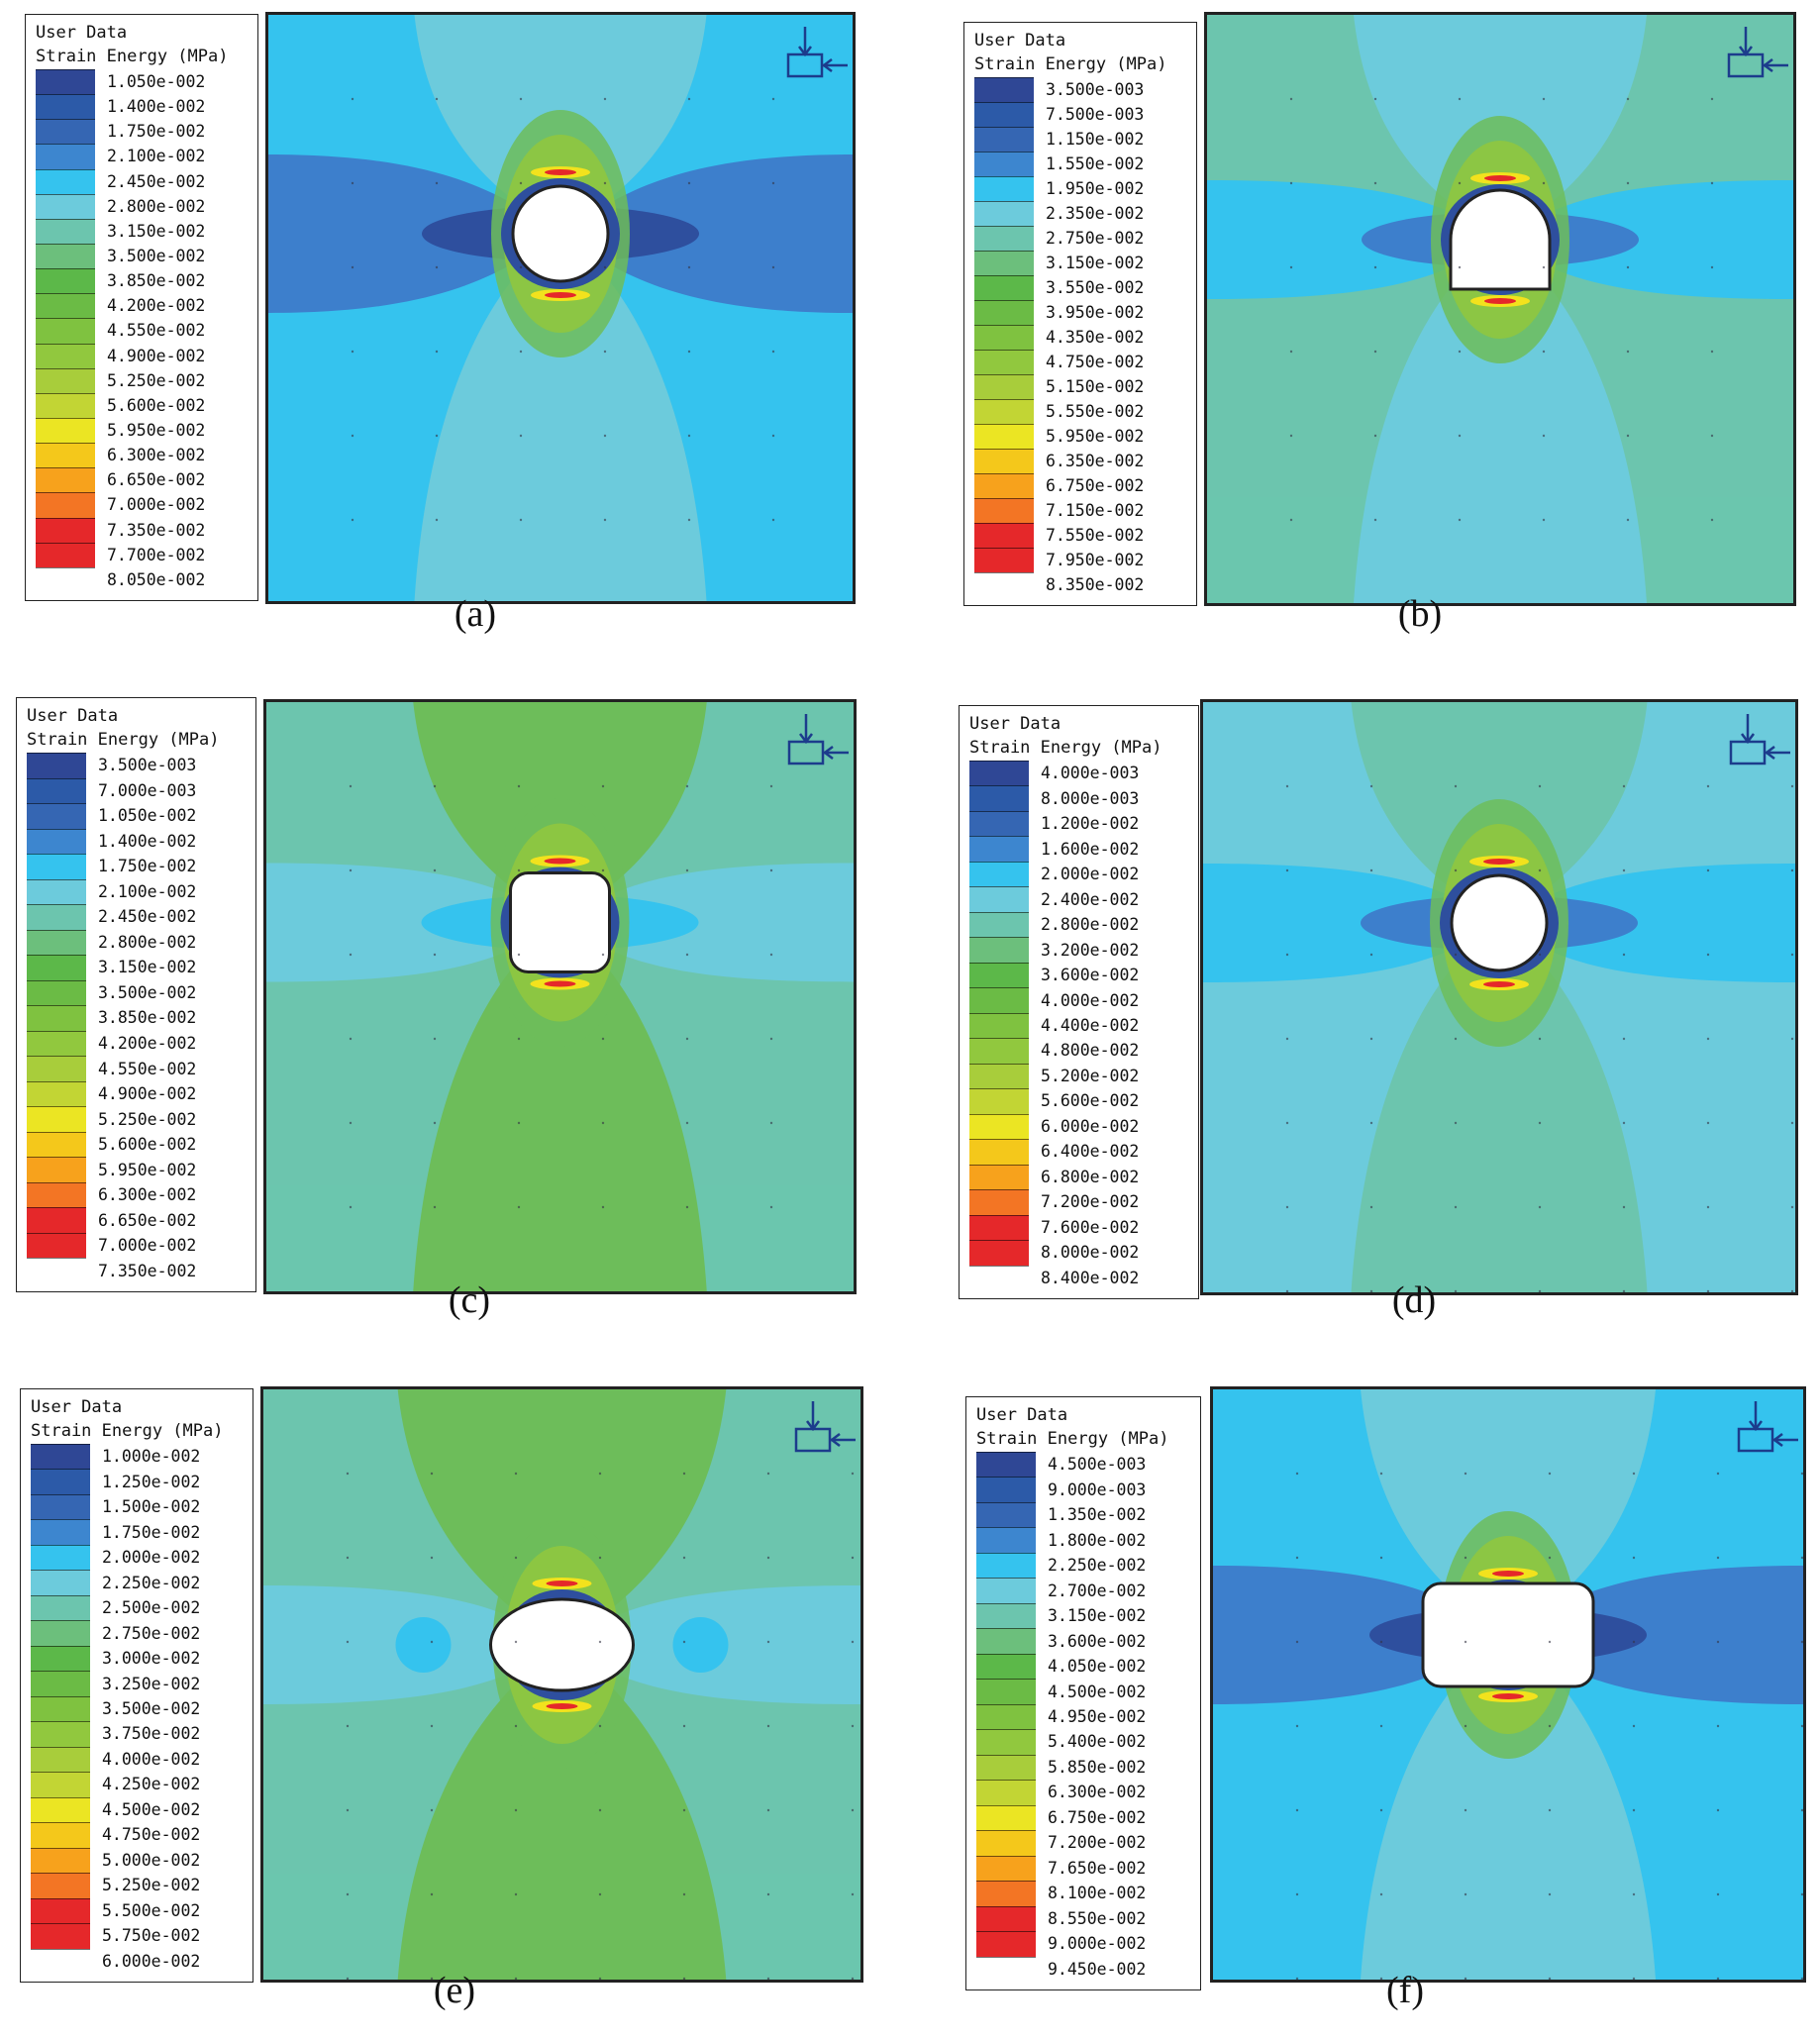  I want to click on legend-entry: 8.400e-002, so click(1054, 1277).